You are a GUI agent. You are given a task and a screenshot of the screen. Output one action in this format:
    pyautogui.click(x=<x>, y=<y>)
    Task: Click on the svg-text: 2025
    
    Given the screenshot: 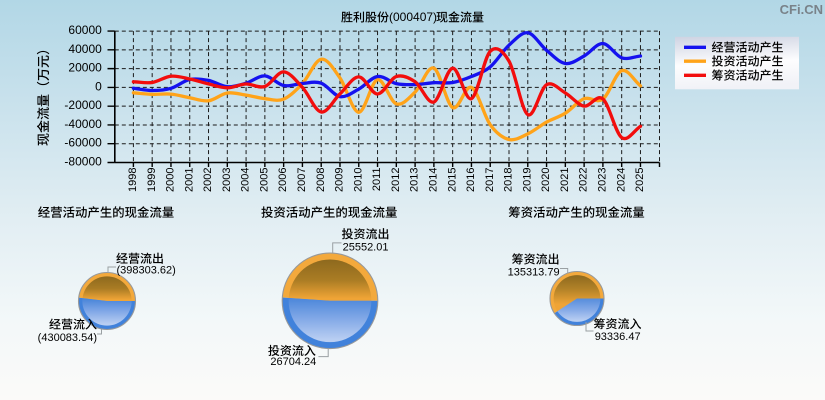 What is the action you would take?
    pyautogui.click(x=640, y=180)
    